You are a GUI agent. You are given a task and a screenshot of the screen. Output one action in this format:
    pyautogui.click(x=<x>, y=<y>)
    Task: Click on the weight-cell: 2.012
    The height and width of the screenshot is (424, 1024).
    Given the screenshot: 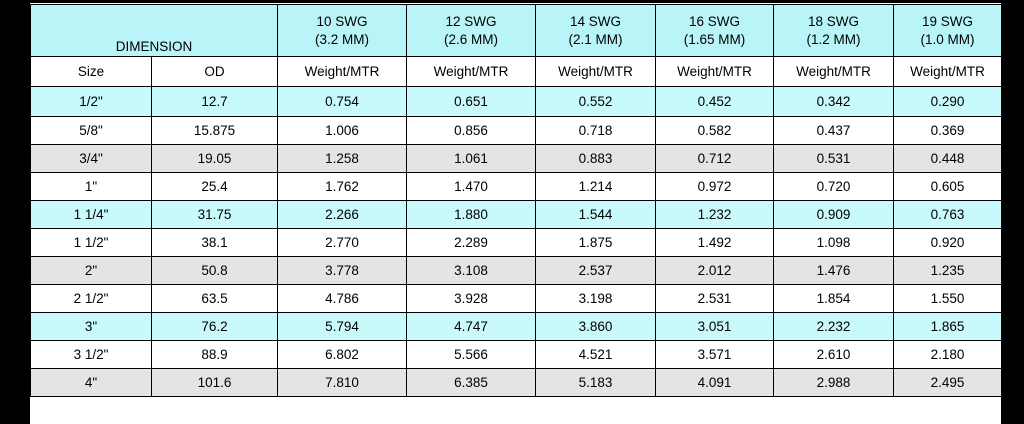 What is the action you would take?
    pyautogui.click(x=714, y=270)
    